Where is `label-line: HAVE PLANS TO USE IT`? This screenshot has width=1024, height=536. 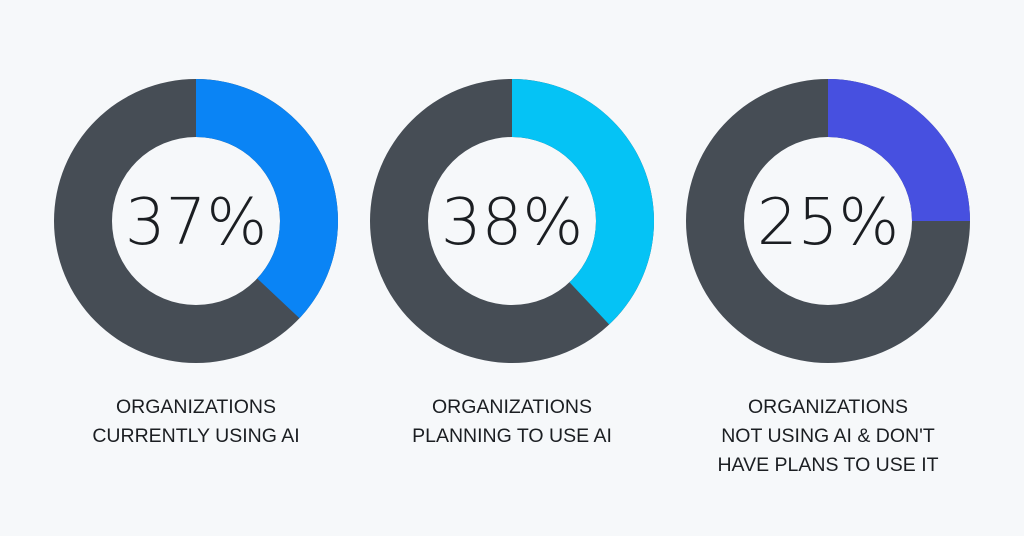
label-line: HAVE PLANS TO USE IT is located at coordinates (828, 465).